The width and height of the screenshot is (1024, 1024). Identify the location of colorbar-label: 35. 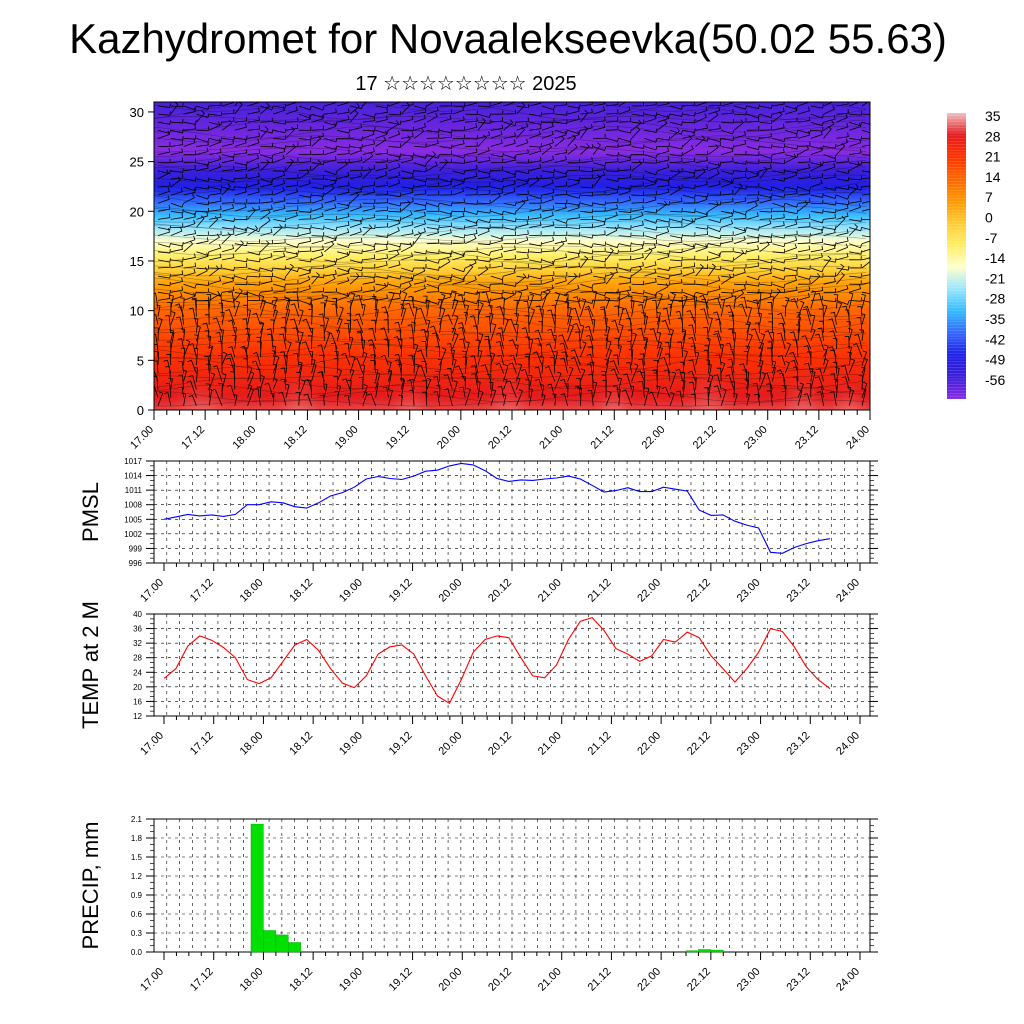
(993, 116).